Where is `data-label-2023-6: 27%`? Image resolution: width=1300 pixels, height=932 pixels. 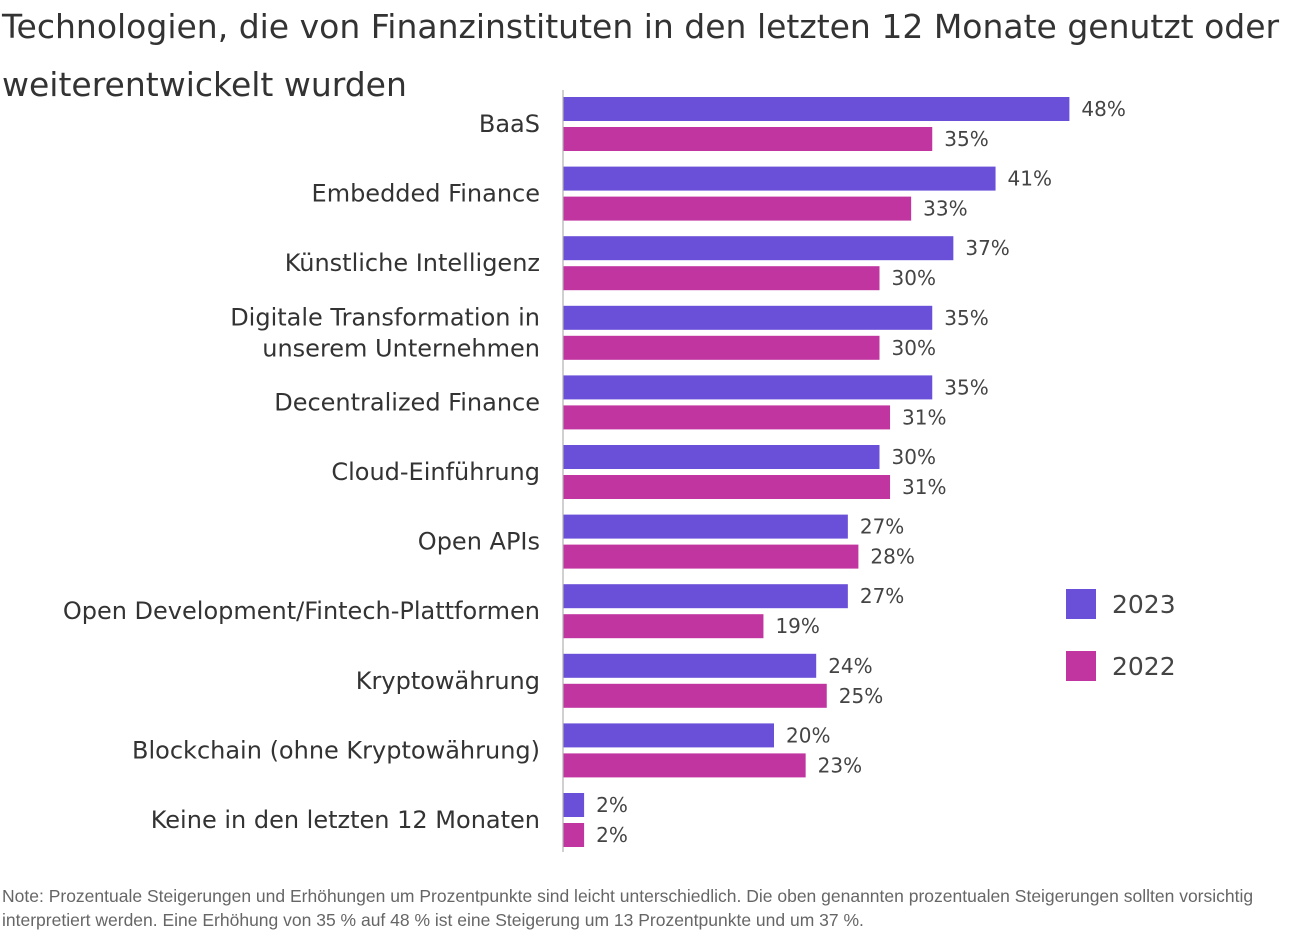 data-label-2023-6: 27% is located at coordinates (882, 527).